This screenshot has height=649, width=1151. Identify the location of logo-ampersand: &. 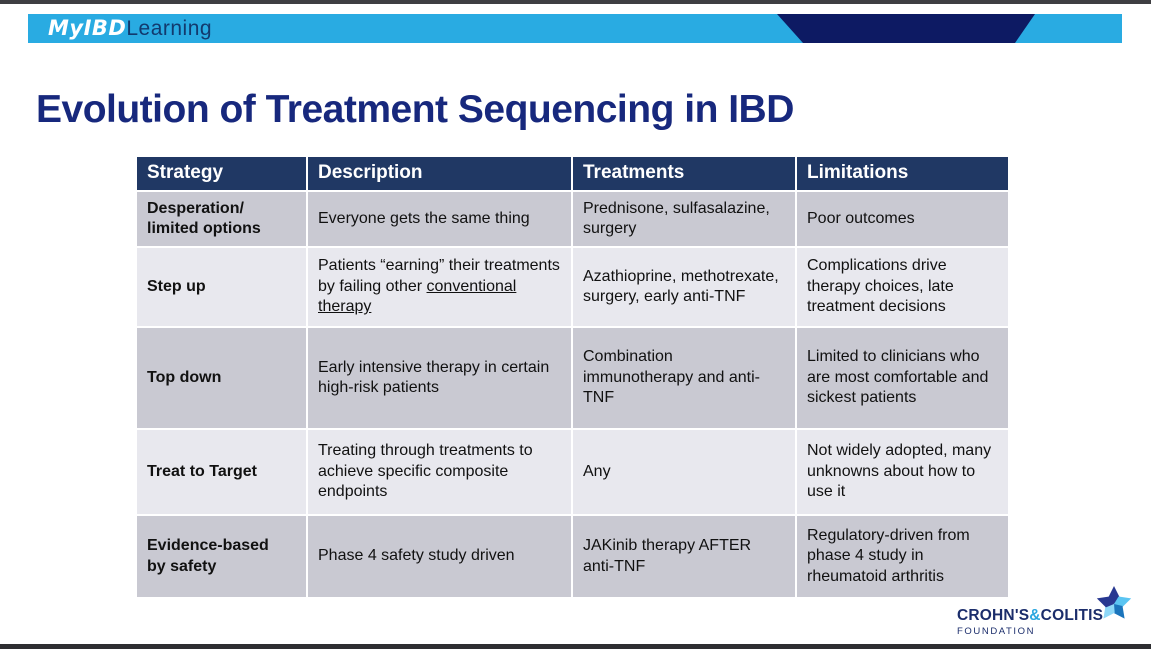
(1035, 615).